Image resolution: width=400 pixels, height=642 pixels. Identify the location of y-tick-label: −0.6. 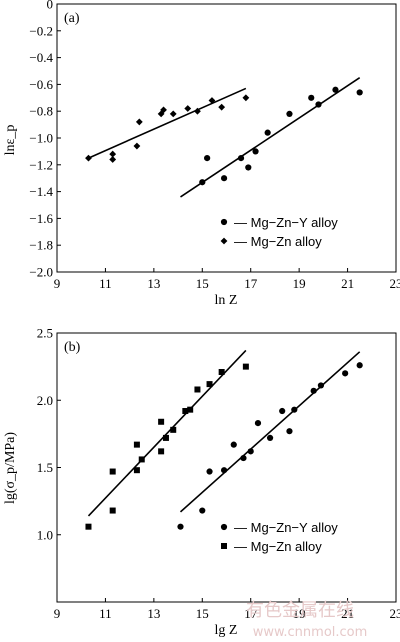
(41, 84).